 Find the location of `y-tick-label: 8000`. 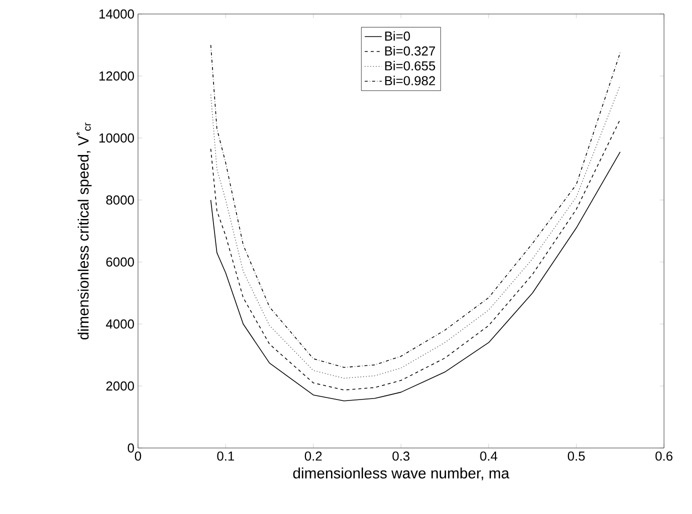

y-tick-label: 8000 is located at coordinates (120, 200).